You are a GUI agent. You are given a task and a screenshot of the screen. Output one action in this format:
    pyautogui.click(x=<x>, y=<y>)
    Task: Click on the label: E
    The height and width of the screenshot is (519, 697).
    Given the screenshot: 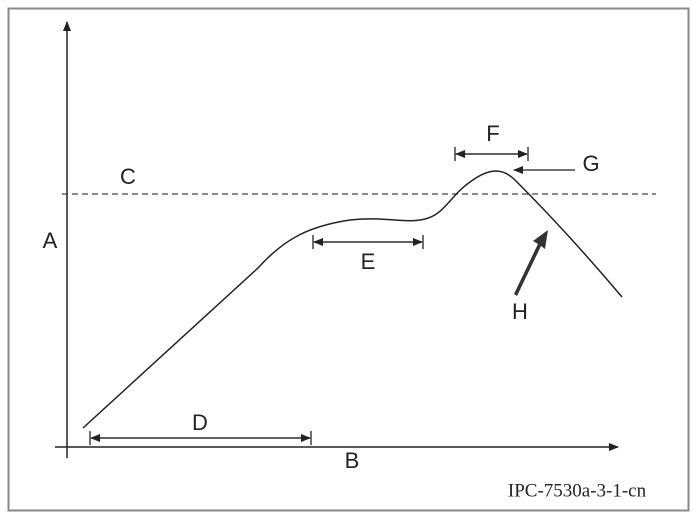 What is the action you would take?
    pyautogui.click(x=368, y=261)
    